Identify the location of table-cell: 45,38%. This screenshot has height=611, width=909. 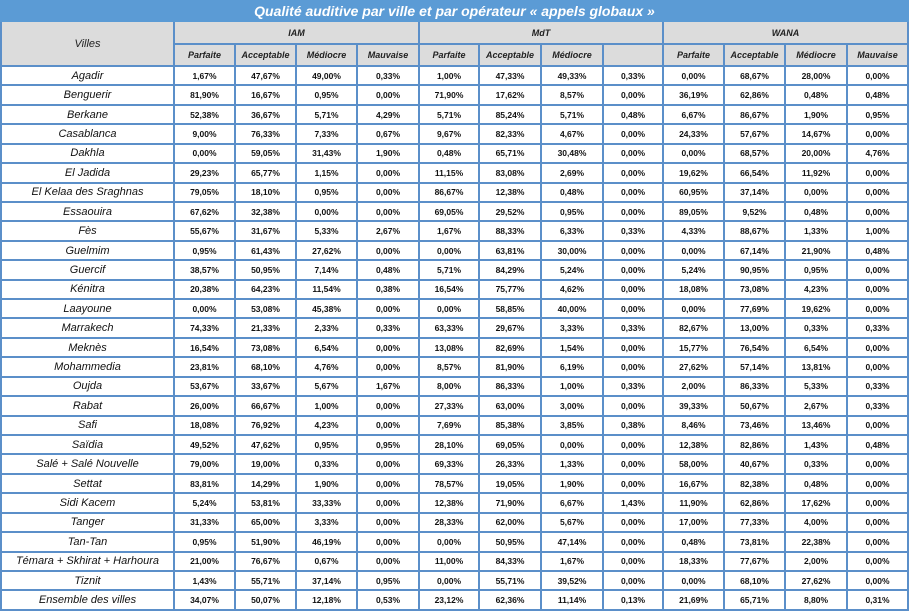
(327, 310).